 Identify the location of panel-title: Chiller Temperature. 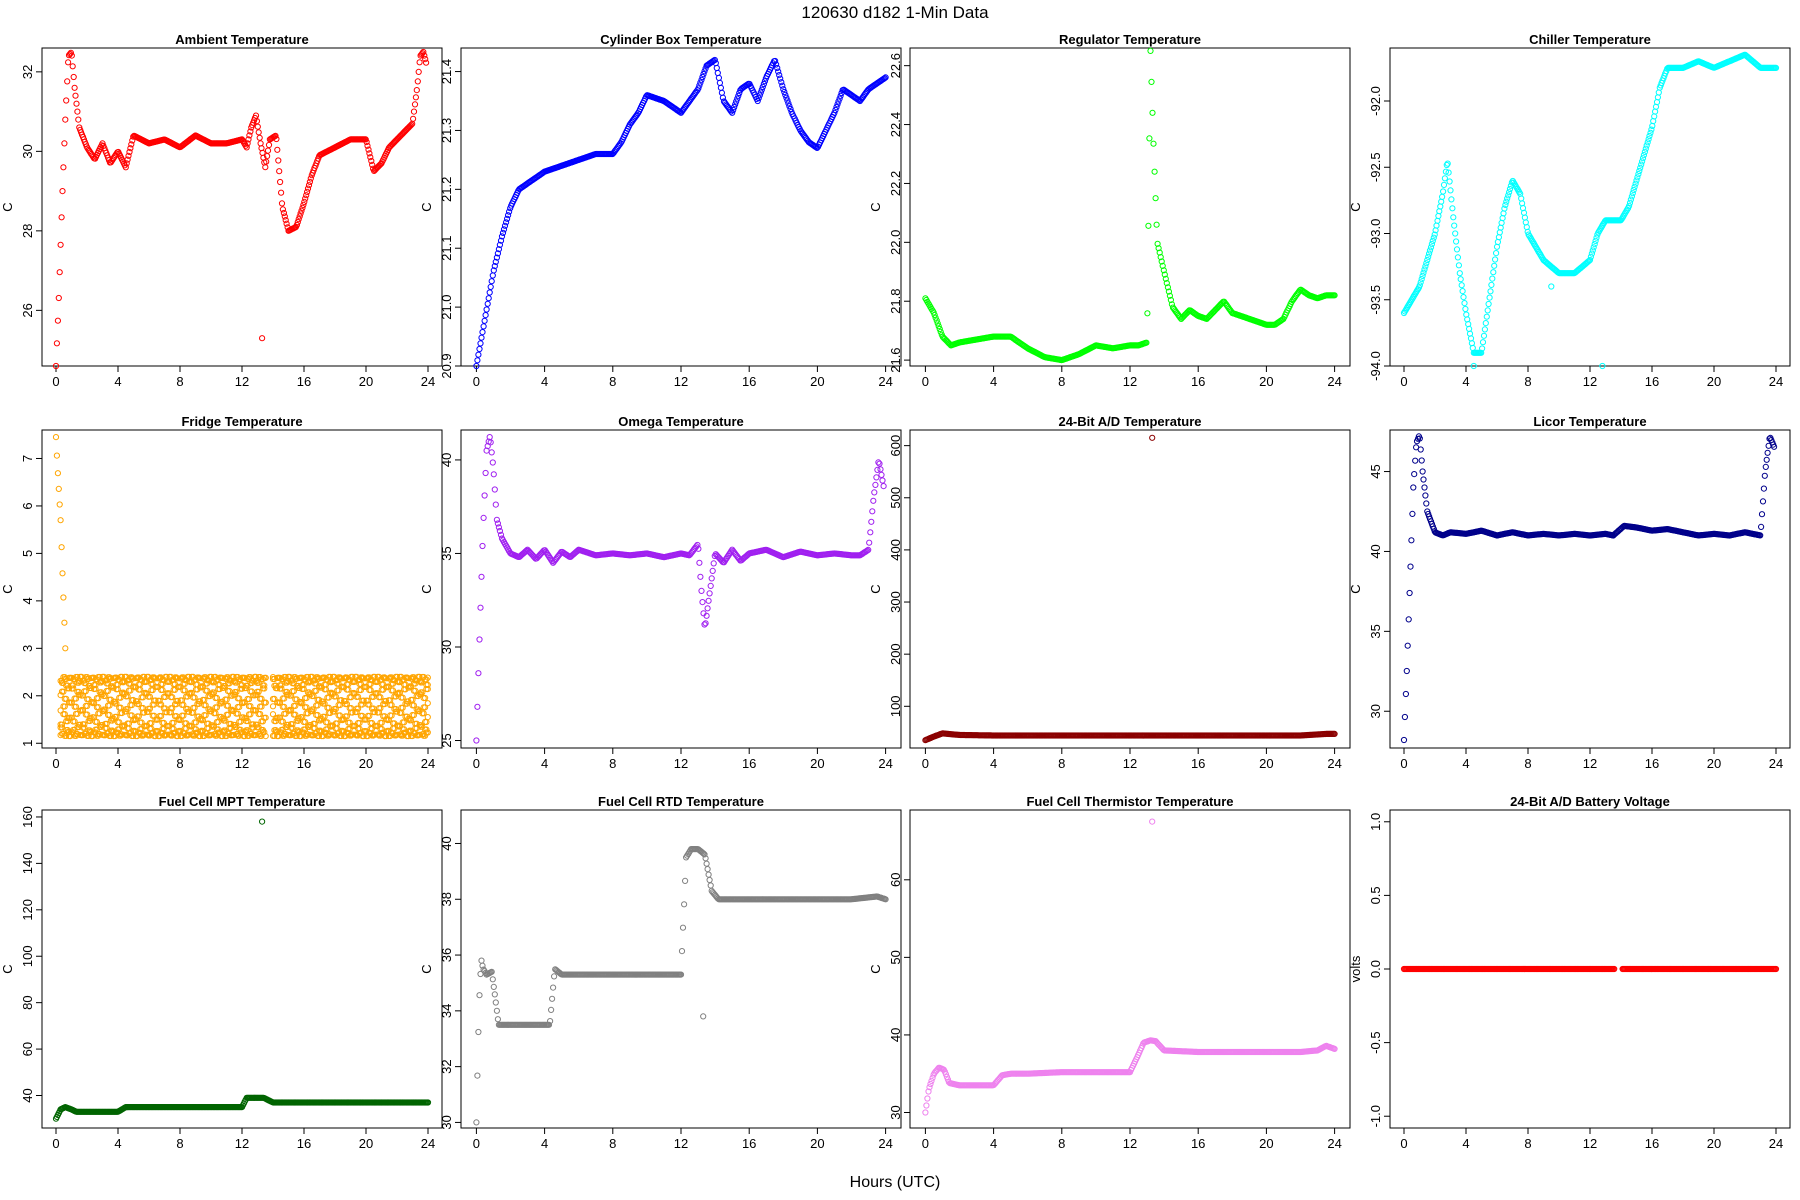
(1590, 39).